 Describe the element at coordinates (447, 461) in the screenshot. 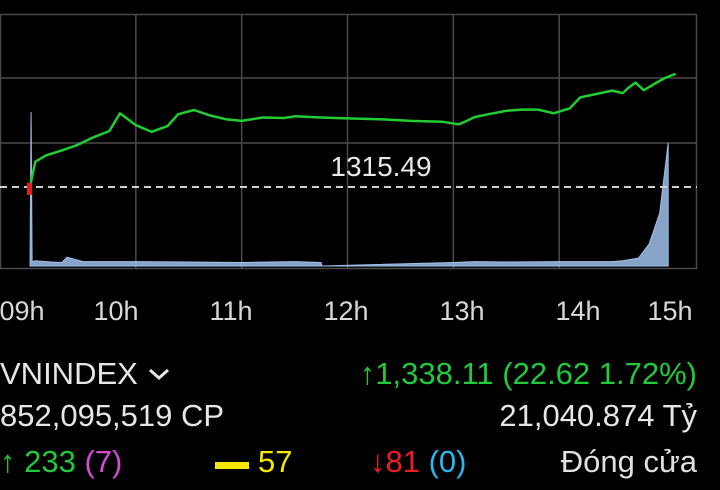

I see `floor-count: (0)` at that location.